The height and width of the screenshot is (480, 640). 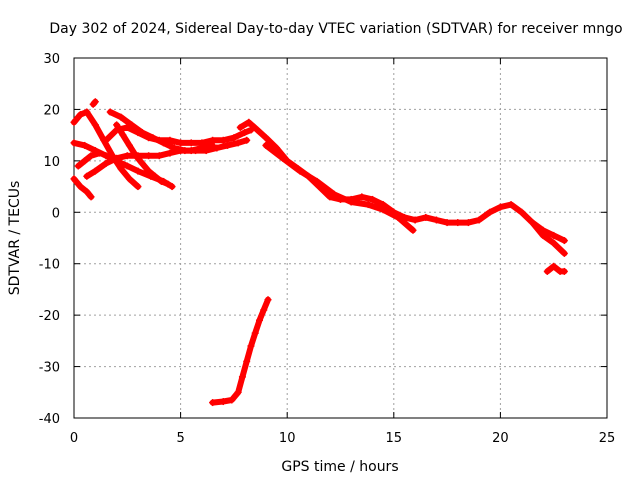 I want to click on x-axis-label: GPS time / hours, so click(x=339, y=467).